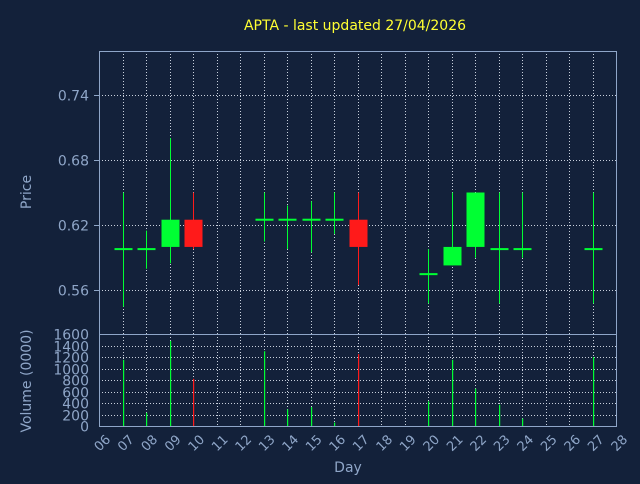 The height and width of the screenshot is (484, 640). Describe the element at coordinates (455, 443) in the screenshot. I see `x-tick-label: 21` at that location.